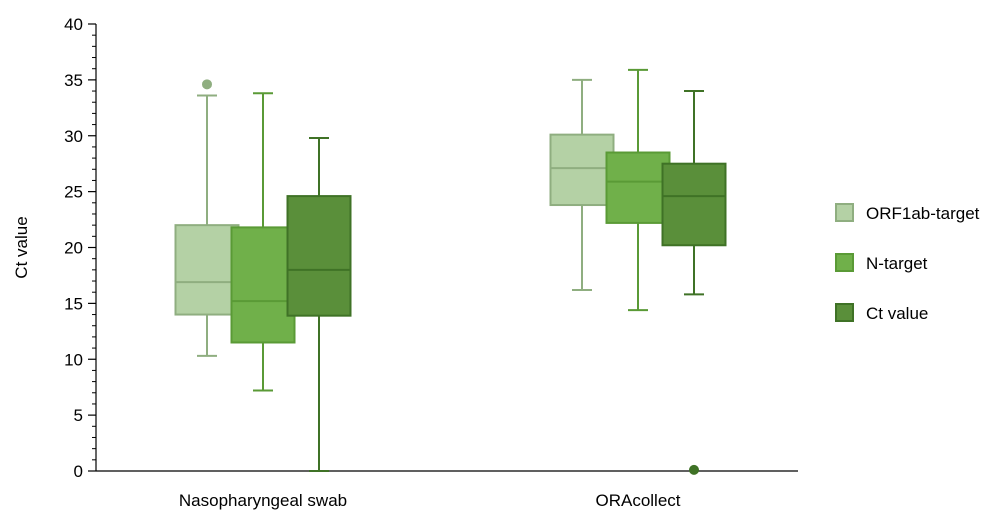 Image resolution: width=1007 pixels, height=516 pixels. I want to click on x-category-label: Nasopharyngeal swab, so click(263, 500).